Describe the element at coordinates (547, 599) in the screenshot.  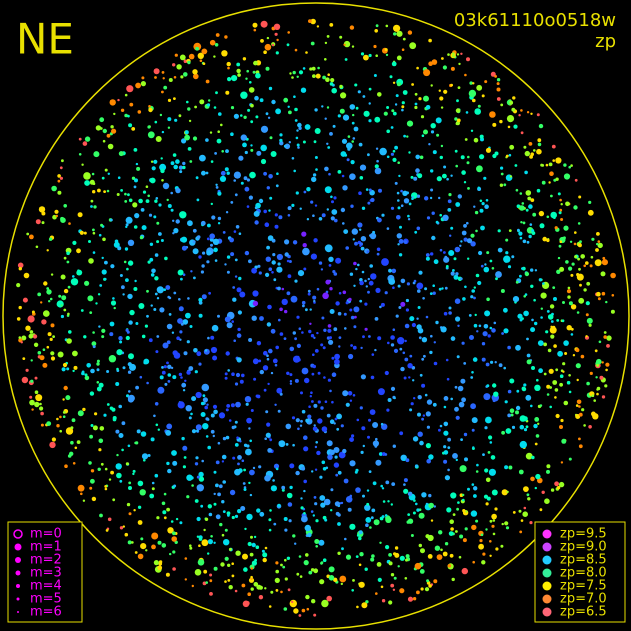
I see `legend-marker` at that location.